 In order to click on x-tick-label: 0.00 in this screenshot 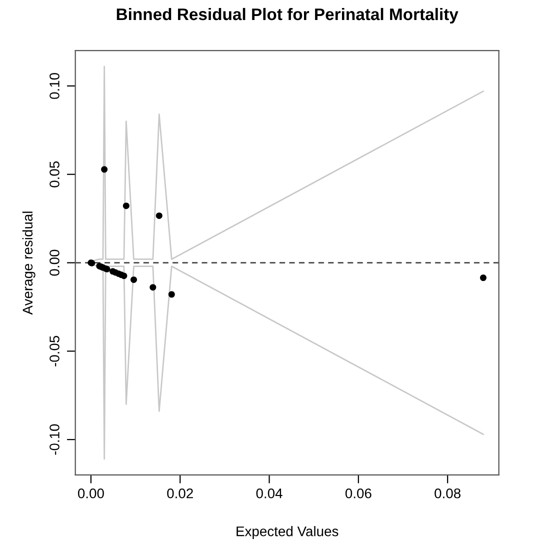, I will do `click(91, 493)`.